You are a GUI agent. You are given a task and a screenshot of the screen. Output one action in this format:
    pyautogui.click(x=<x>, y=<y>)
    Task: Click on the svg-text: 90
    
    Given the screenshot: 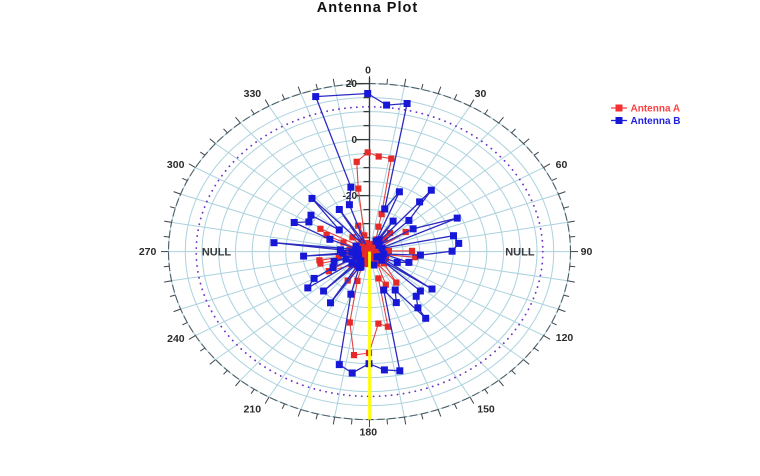 What is the action you would take?
    pyautogui.click(x=587, y=252)
    